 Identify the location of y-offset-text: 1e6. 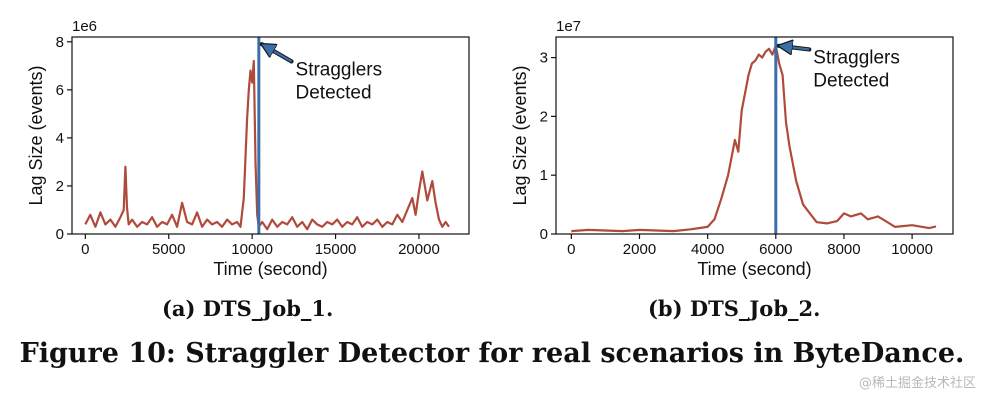
(84, 26).